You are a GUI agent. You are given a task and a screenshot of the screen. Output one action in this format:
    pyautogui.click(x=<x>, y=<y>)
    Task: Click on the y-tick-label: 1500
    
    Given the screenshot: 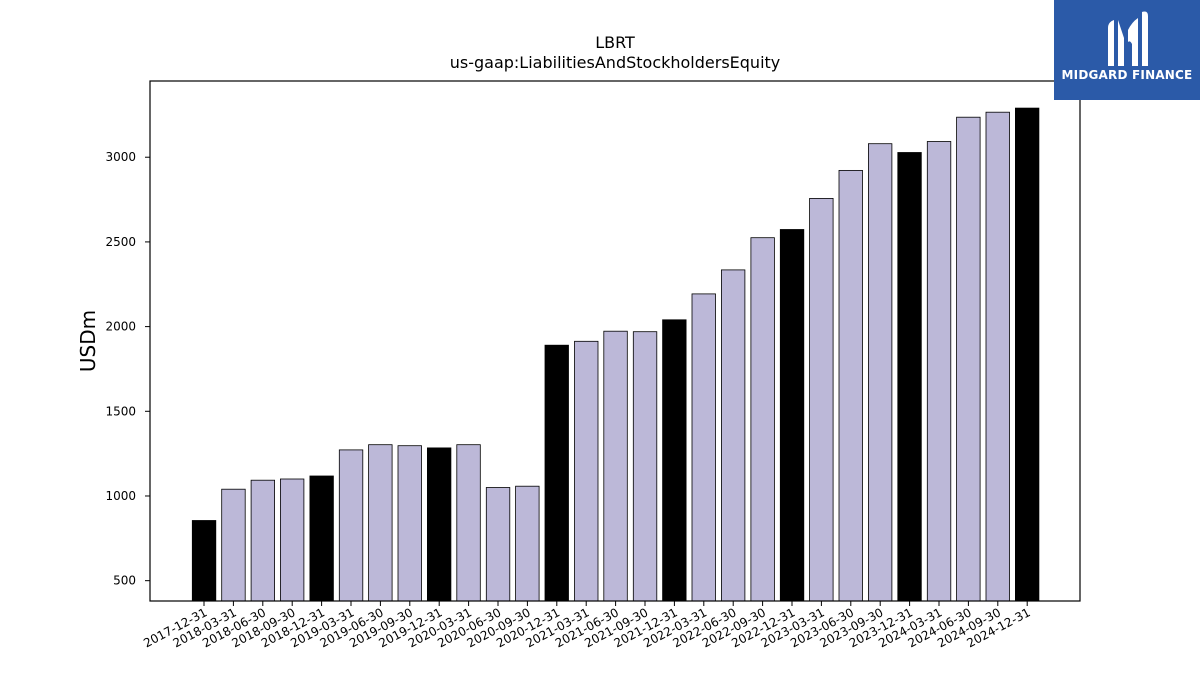 What is the action you would take?
    pyautogui.click(x=120, y=411)
    